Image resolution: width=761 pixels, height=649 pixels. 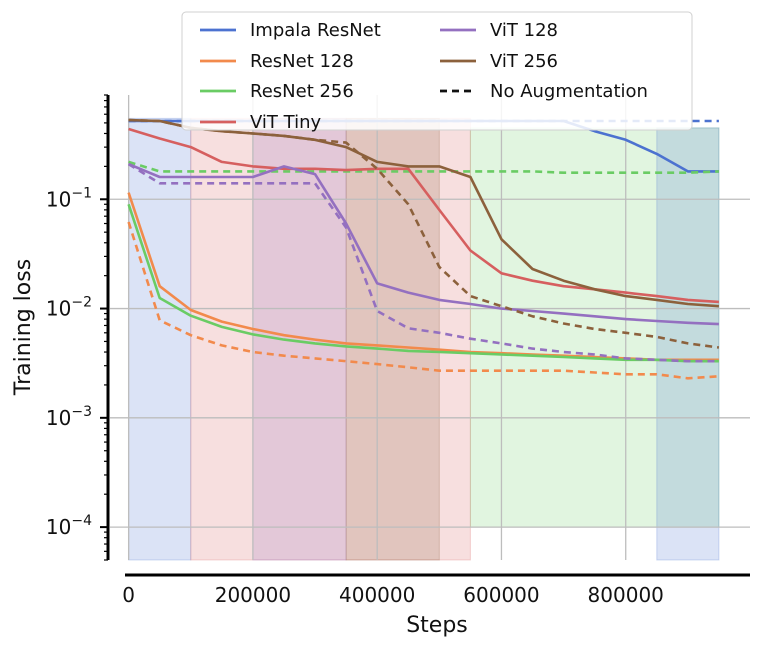 I want to click on legend-label: No Augmentation, so click(x=569, y=91).